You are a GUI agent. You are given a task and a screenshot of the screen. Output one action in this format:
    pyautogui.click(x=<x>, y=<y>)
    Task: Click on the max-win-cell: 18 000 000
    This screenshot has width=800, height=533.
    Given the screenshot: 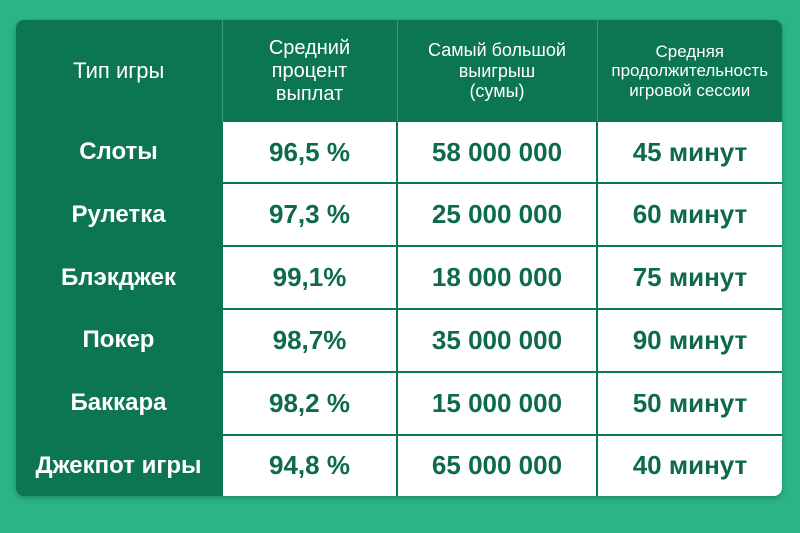 What is the action you would take?
    pyautogui.click(x=496, y=277)
    